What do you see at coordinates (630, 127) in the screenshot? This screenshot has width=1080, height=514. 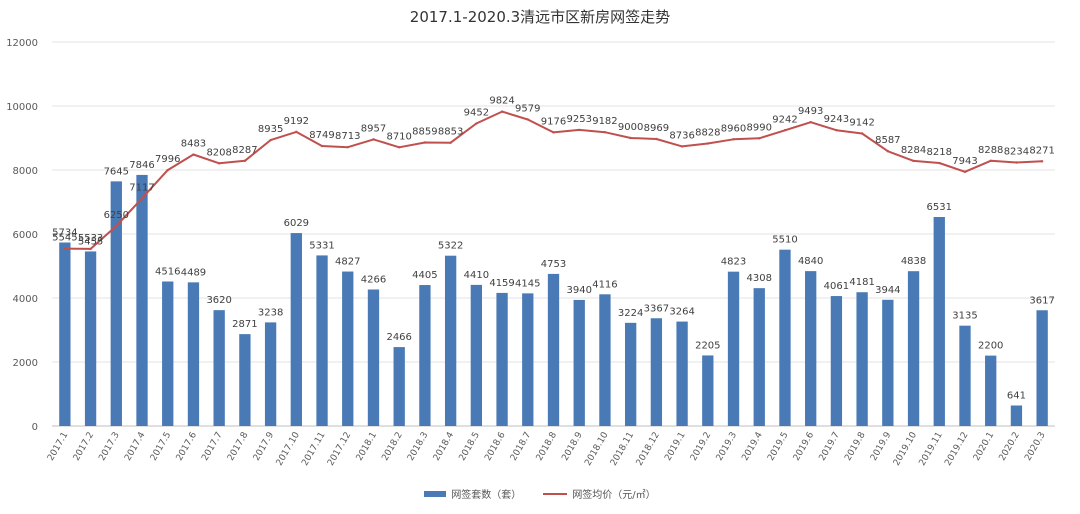 I see `line-value-label: 9000` at bounding box center [630, 127].